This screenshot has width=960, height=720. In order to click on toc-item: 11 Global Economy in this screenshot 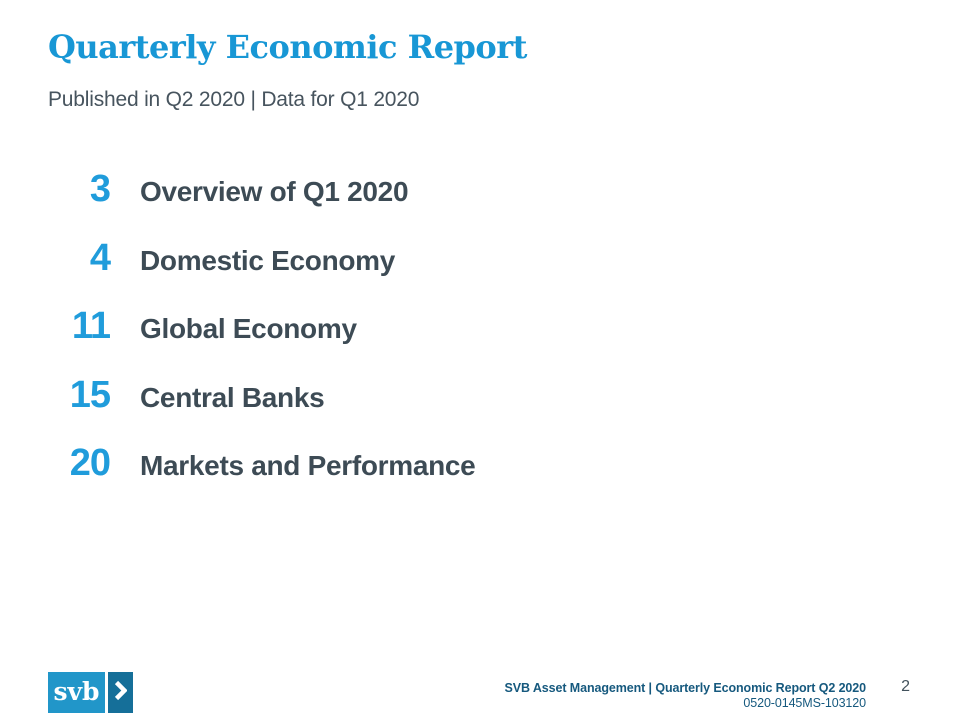, I will do `click(261, 326)`.